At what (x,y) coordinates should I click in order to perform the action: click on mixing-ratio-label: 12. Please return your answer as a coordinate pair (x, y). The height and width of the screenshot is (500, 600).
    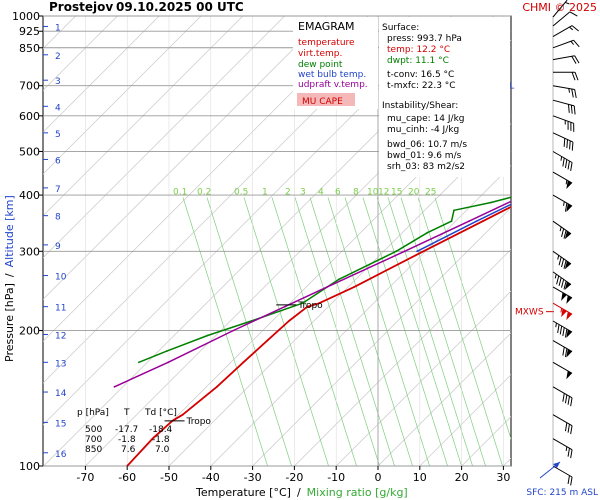
    Looking at the image, I should click on (383, 193).